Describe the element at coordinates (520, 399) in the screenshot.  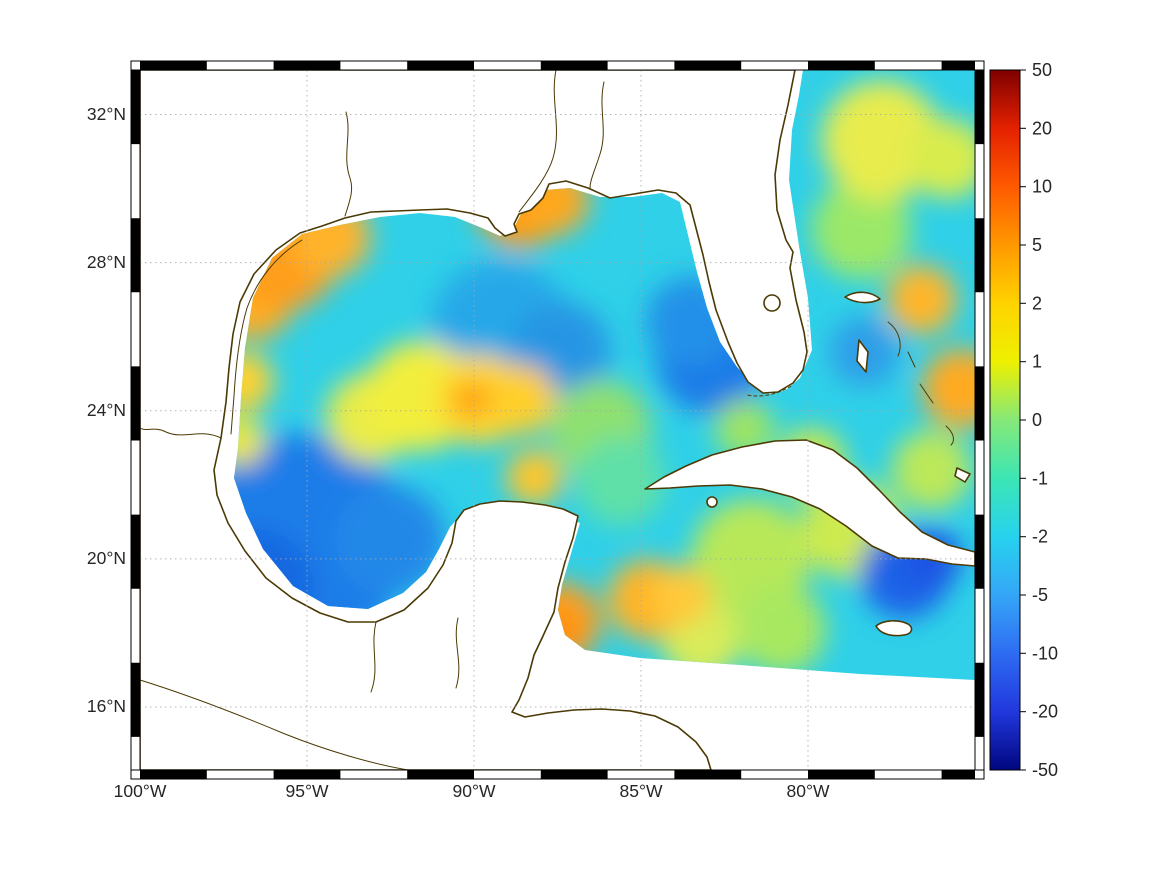
I see `field-blob-midgulf-yellow-east` at that location.